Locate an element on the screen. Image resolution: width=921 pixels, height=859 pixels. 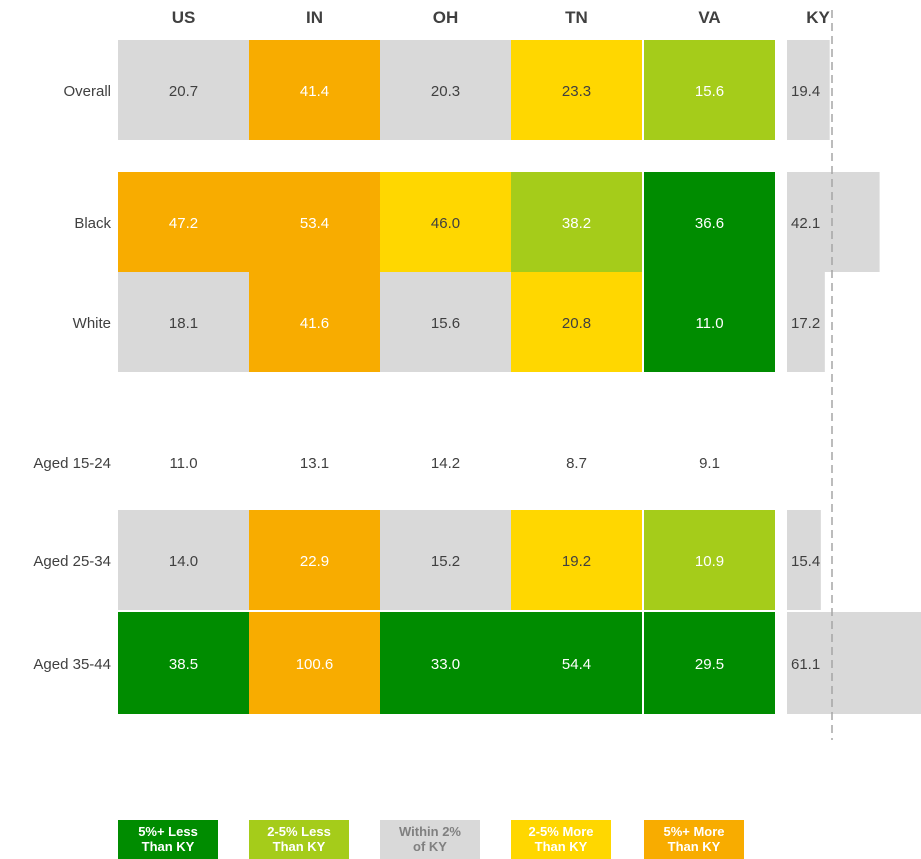
column-header-us: US is located at coordinates (184, 17).